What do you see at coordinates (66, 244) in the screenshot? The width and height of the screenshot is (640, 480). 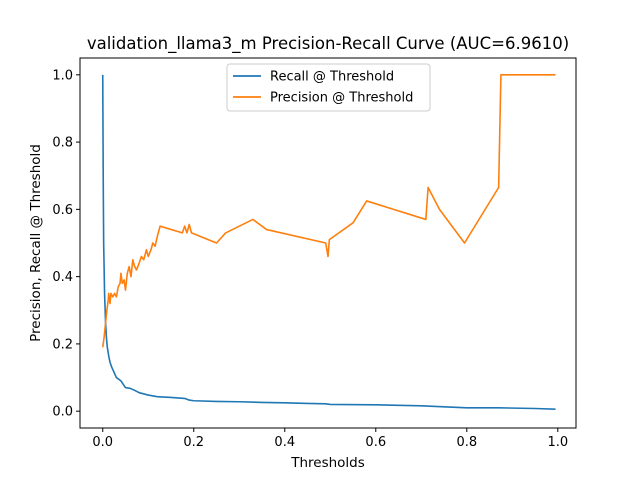 I see `y-axis: 0.0 0.2 0.4 0.6 0.8 1.0` at bounding box center [66, 244].